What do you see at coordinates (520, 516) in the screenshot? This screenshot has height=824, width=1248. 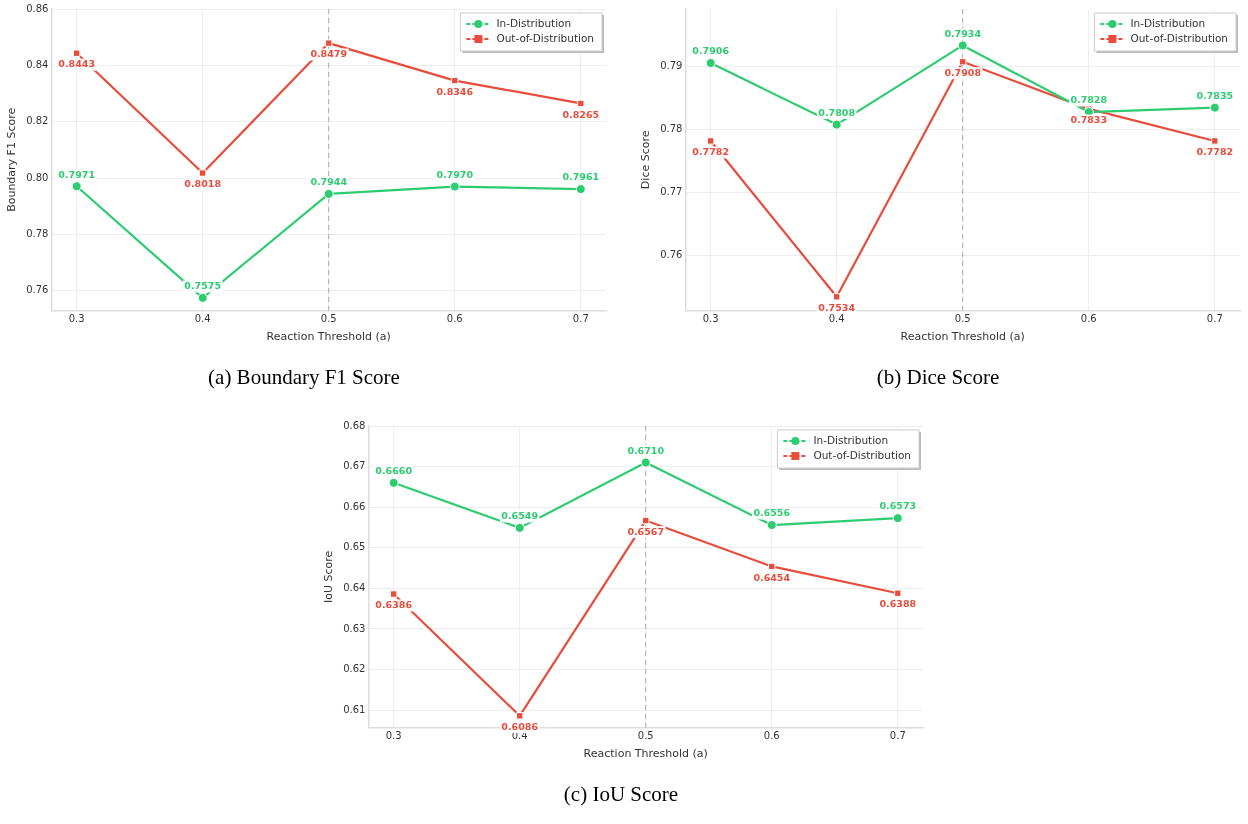 I see `data-label: 0.6549` at bounding box center [520, 516].